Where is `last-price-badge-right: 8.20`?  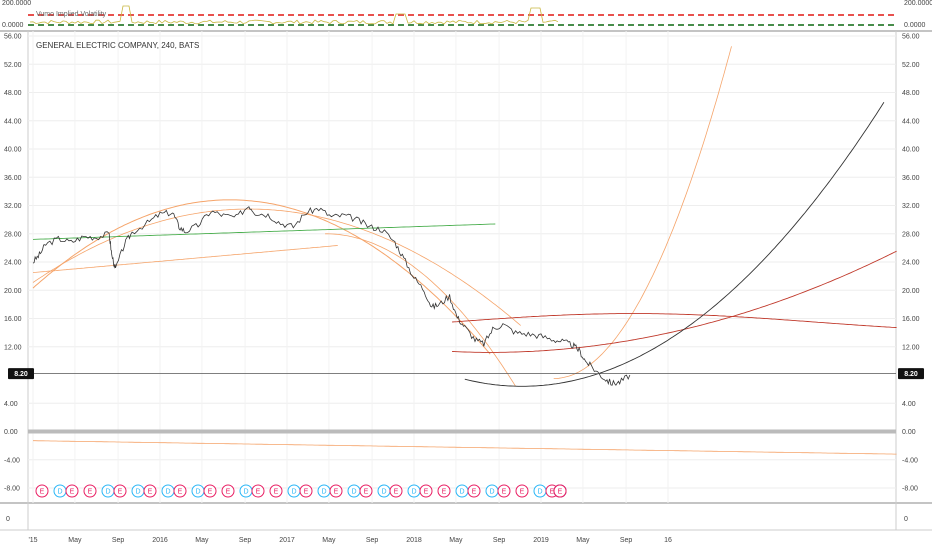 last-price-badge-right: 8.20 is located at coordinates (911, 374).